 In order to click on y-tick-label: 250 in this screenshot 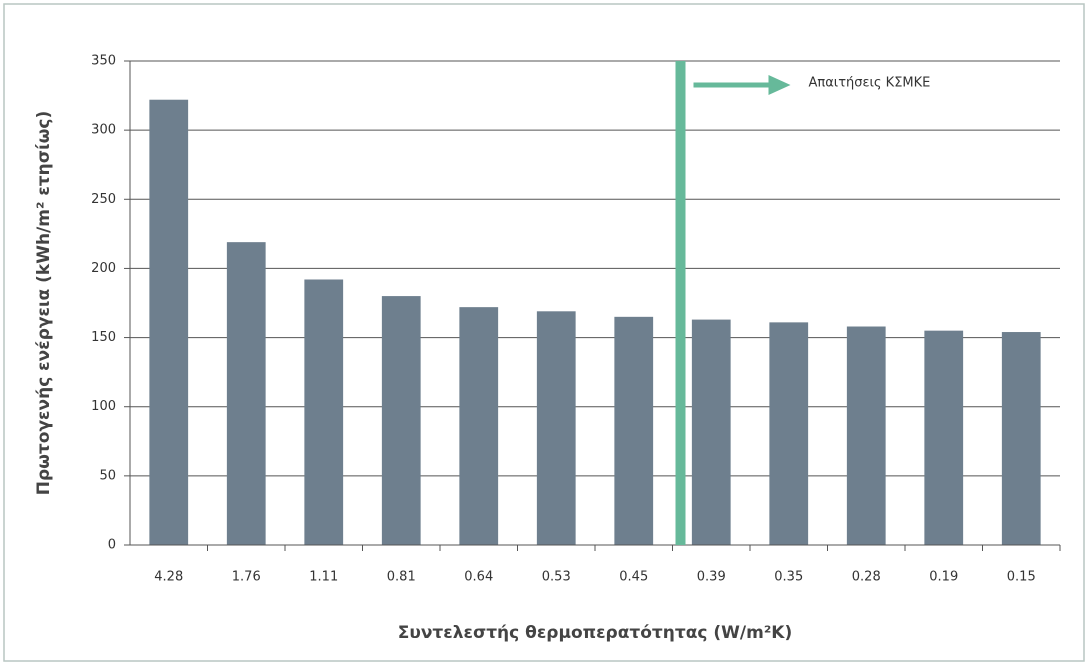, I will do `click(103, 199)`.